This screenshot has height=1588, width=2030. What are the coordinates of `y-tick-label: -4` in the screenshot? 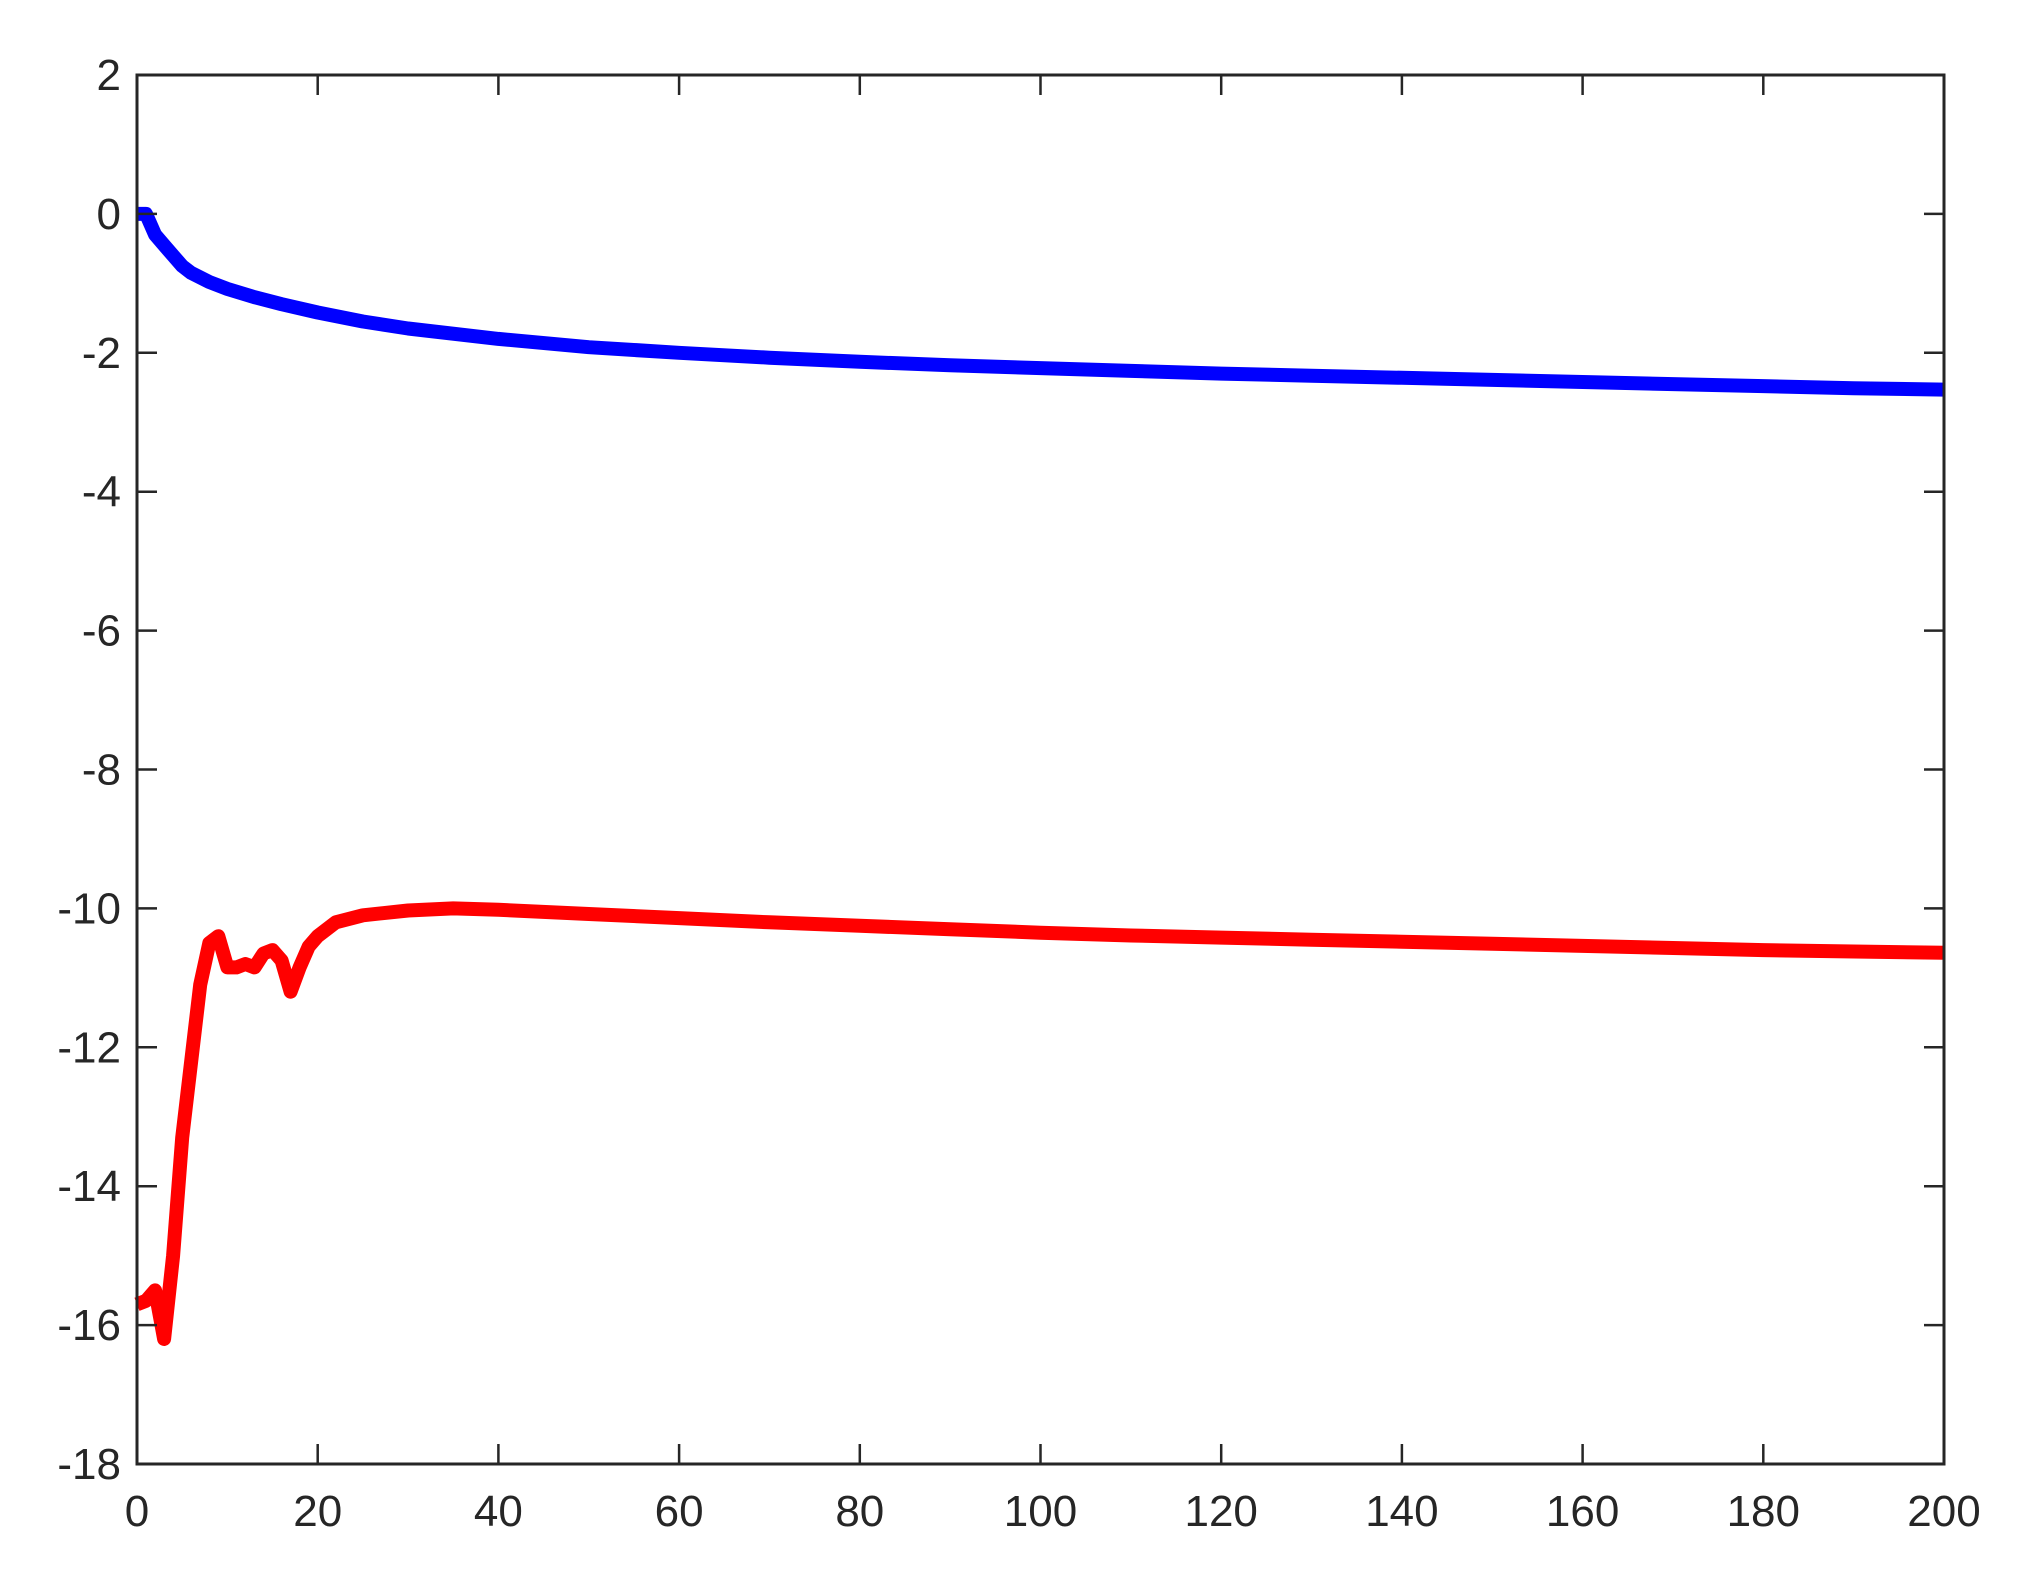 It's located at (101, 492).